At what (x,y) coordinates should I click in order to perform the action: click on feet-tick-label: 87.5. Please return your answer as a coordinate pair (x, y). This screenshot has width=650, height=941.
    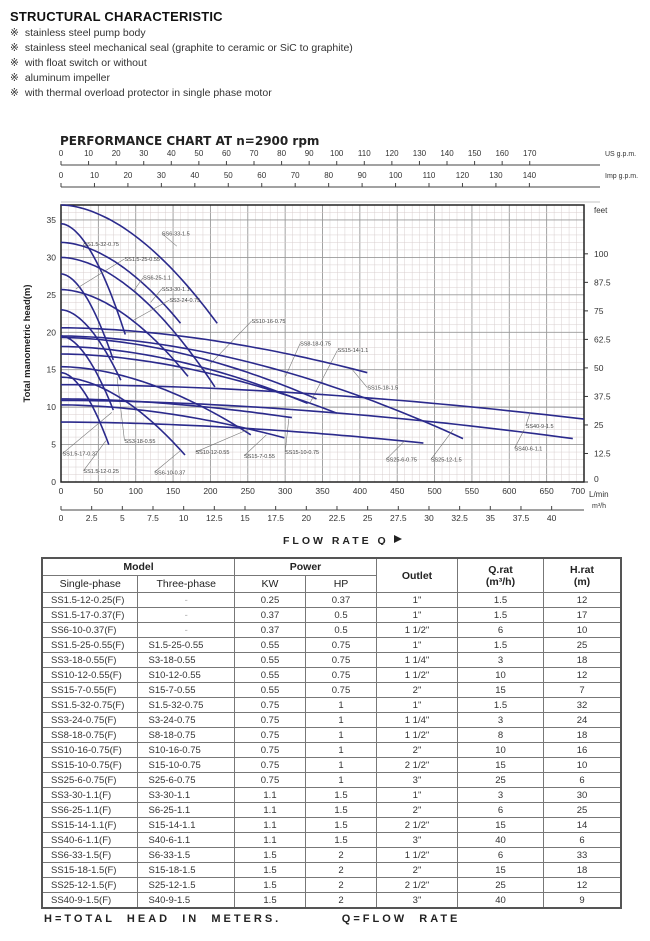
    Looking at the image, I should click on (602, 282).